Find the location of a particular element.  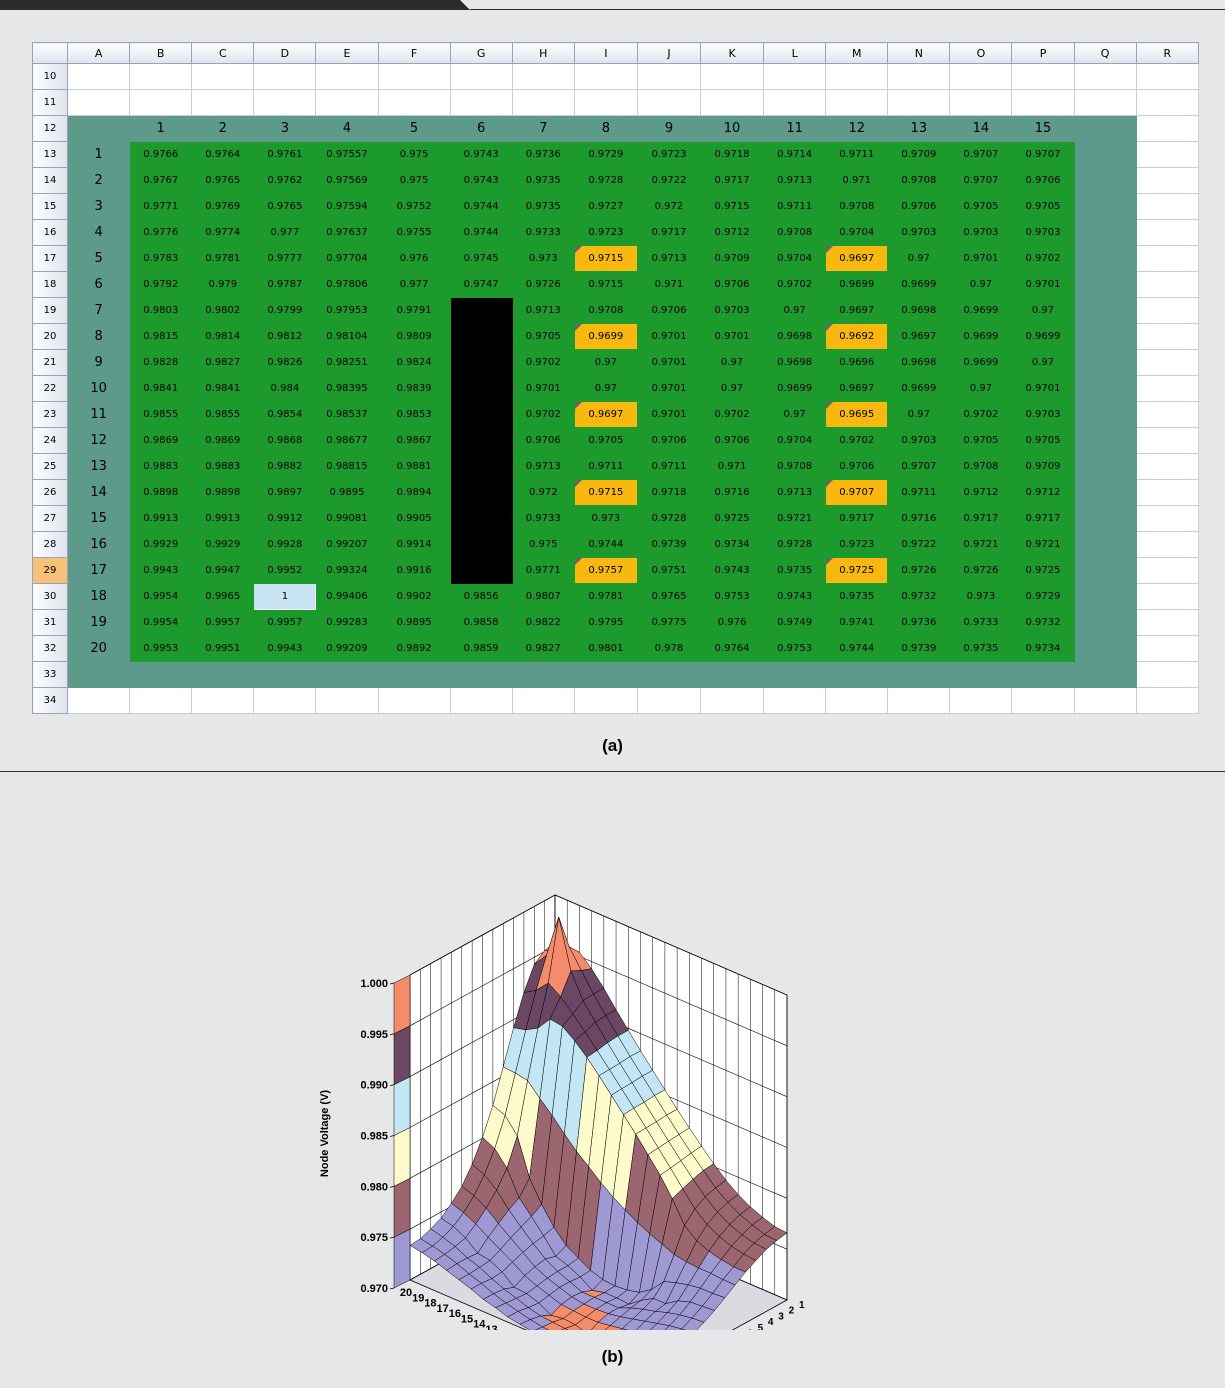

cell-E10 is located at coordinates (347, 76).